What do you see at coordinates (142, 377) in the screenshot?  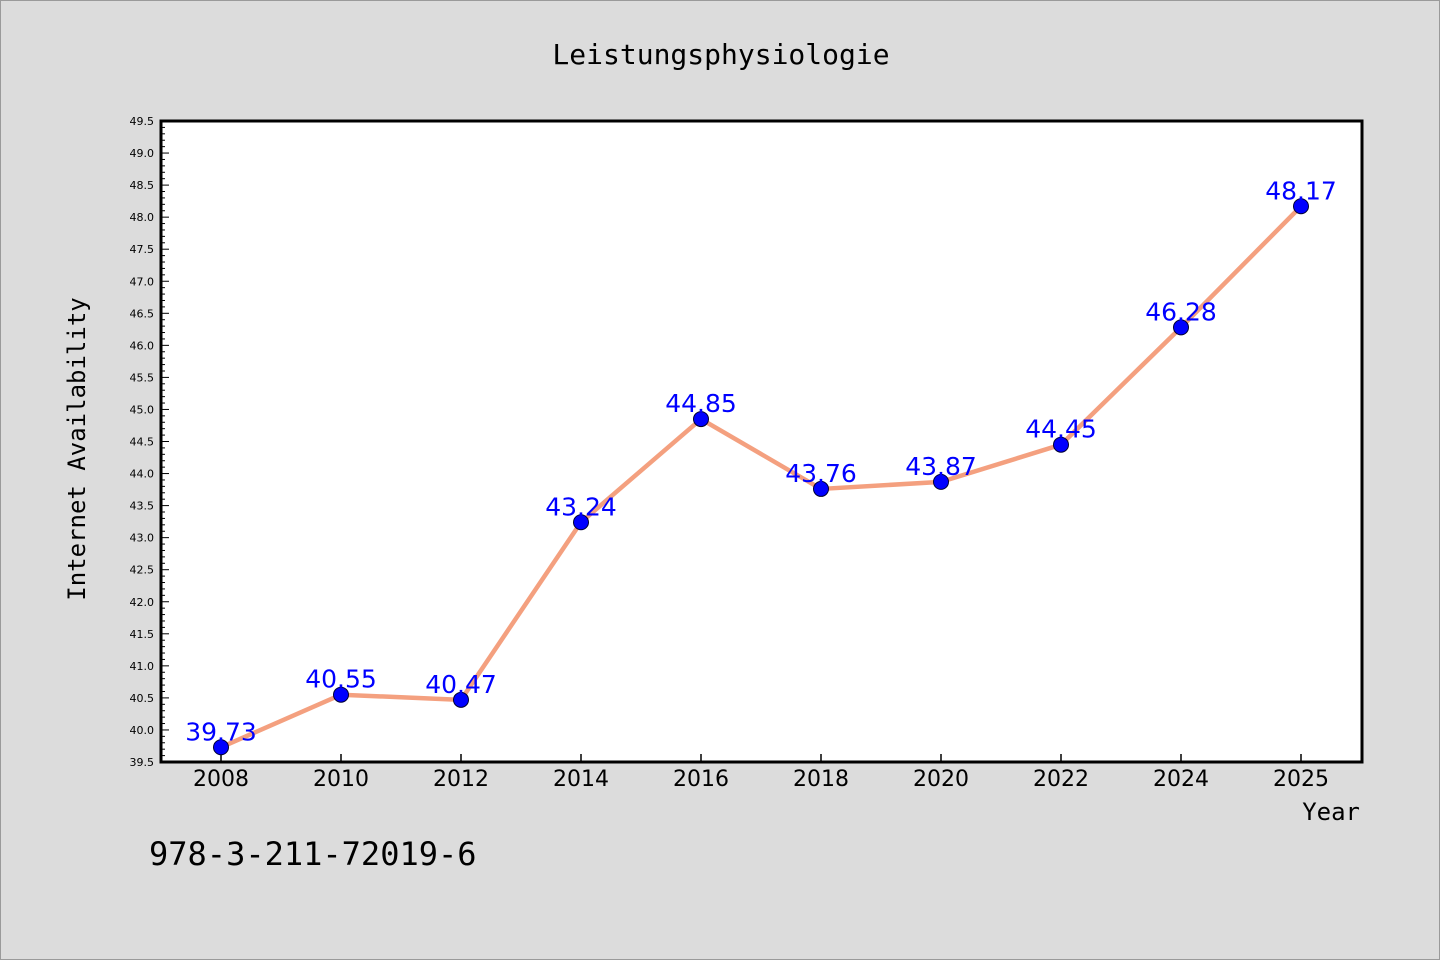 I see `y-tick-label: 45.5` at bounding box center [142, 377].